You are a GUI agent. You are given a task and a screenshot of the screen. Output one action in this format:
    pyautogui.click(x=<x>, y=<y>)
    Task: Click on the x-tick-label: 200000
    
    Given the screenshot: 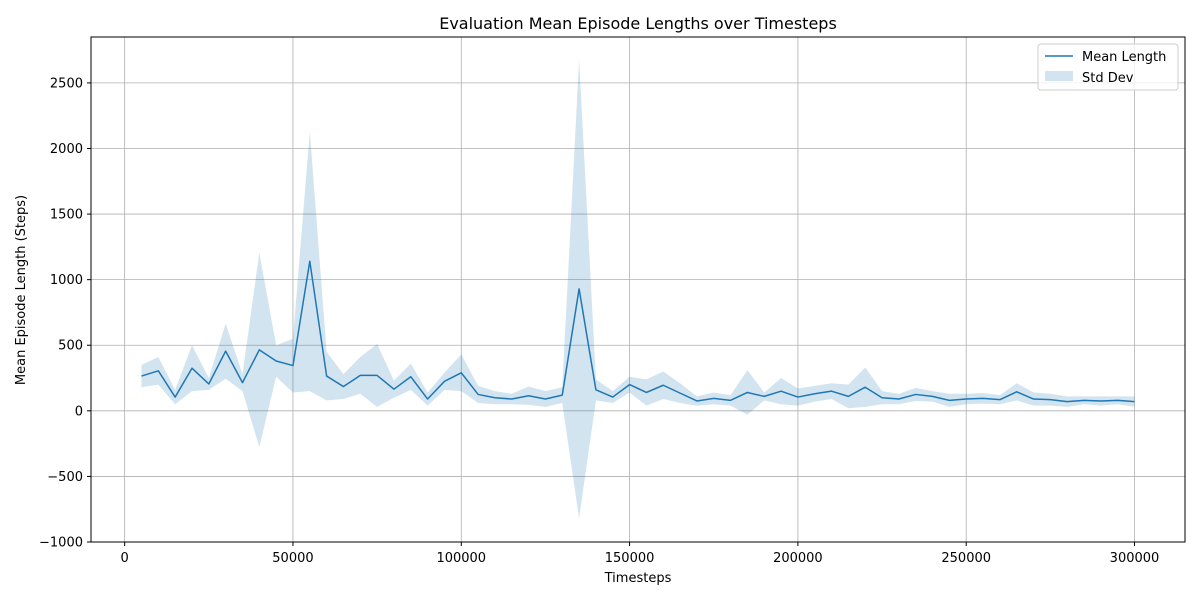 What is the action you would take?
    pyautogui.click(x=798, y=558)
    